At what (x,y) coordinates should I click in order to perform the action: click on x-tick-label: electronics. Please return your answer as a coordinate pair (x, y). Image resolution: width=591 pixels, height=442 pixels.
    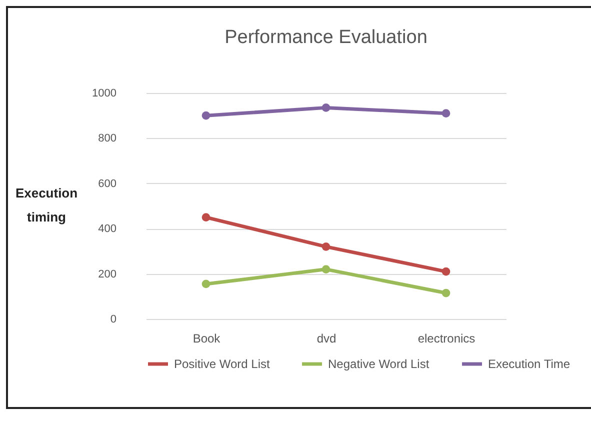
    Looking at the image, I should click on (447, 339).